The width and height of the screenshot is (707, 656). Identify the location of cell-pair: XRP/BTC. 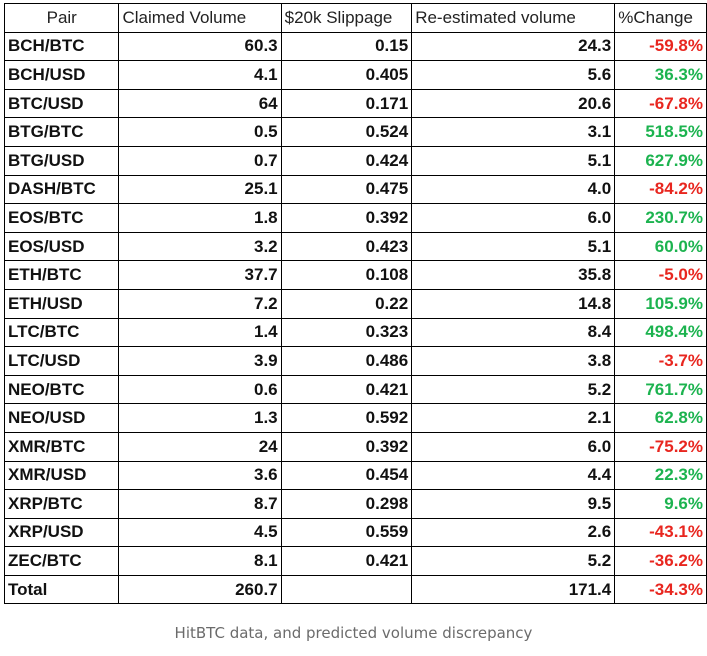
(61, 504).